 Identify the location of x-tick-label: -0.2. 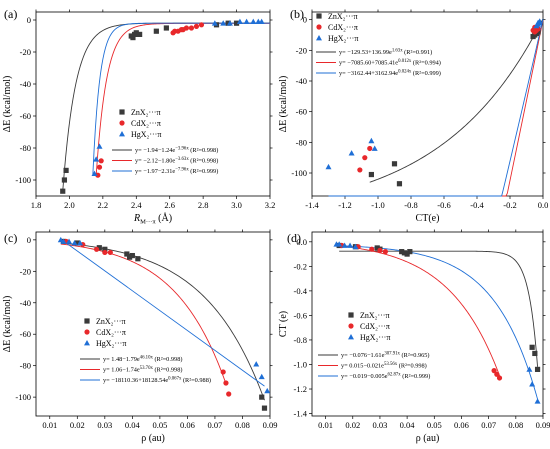
(509, 205).